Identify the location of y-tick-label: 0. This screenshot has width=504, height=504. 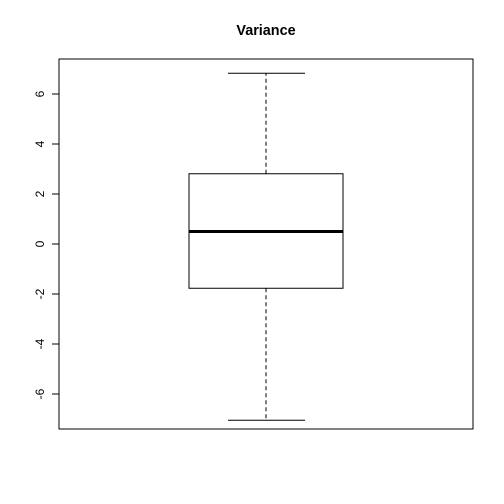
(40, 243).